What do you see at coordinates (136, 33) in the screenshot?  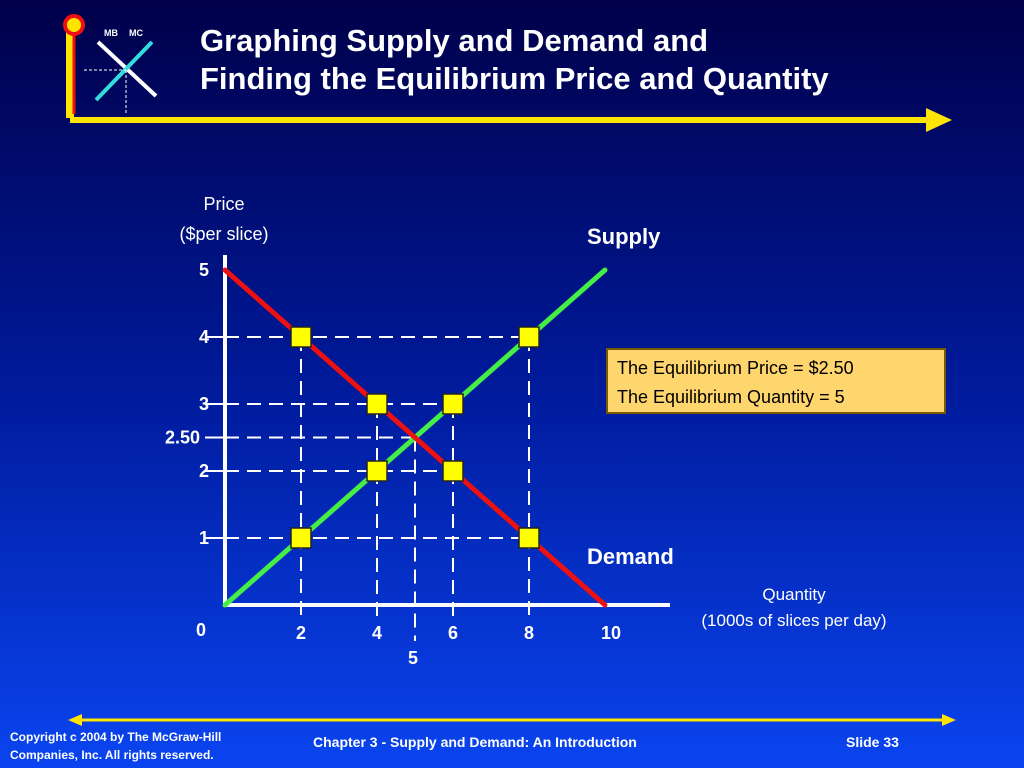 I see `logo-mc-label: MC` at bounding box center [136, 33].